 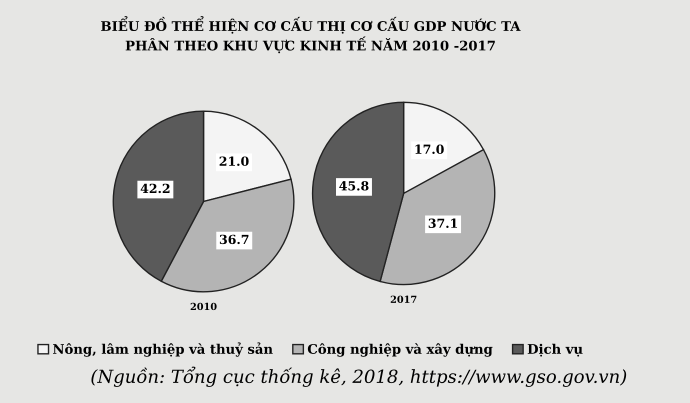 I want to click on data-label: 21.0, so click(x=234, y=161).